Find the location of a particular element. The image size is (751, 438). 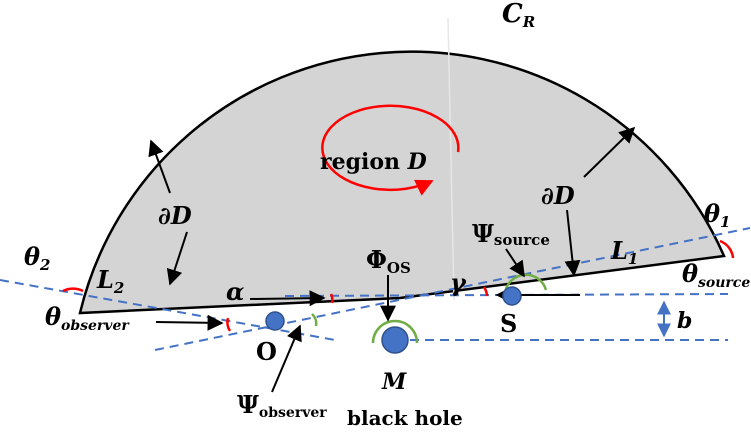

label-dD-right: ∂D is located at coordinates (558, 195).